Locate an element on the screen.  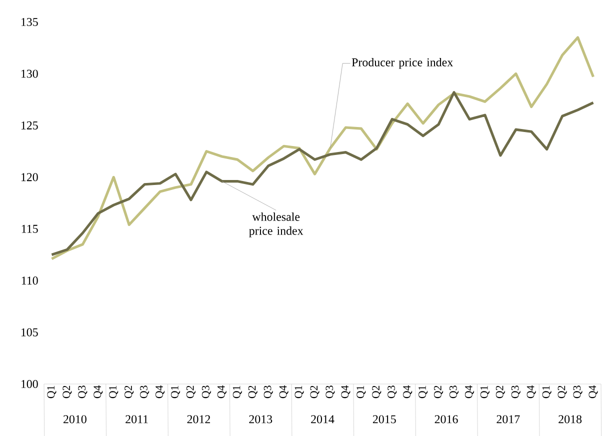
y-tick-label: 120 is located at coordinates (29, 177).